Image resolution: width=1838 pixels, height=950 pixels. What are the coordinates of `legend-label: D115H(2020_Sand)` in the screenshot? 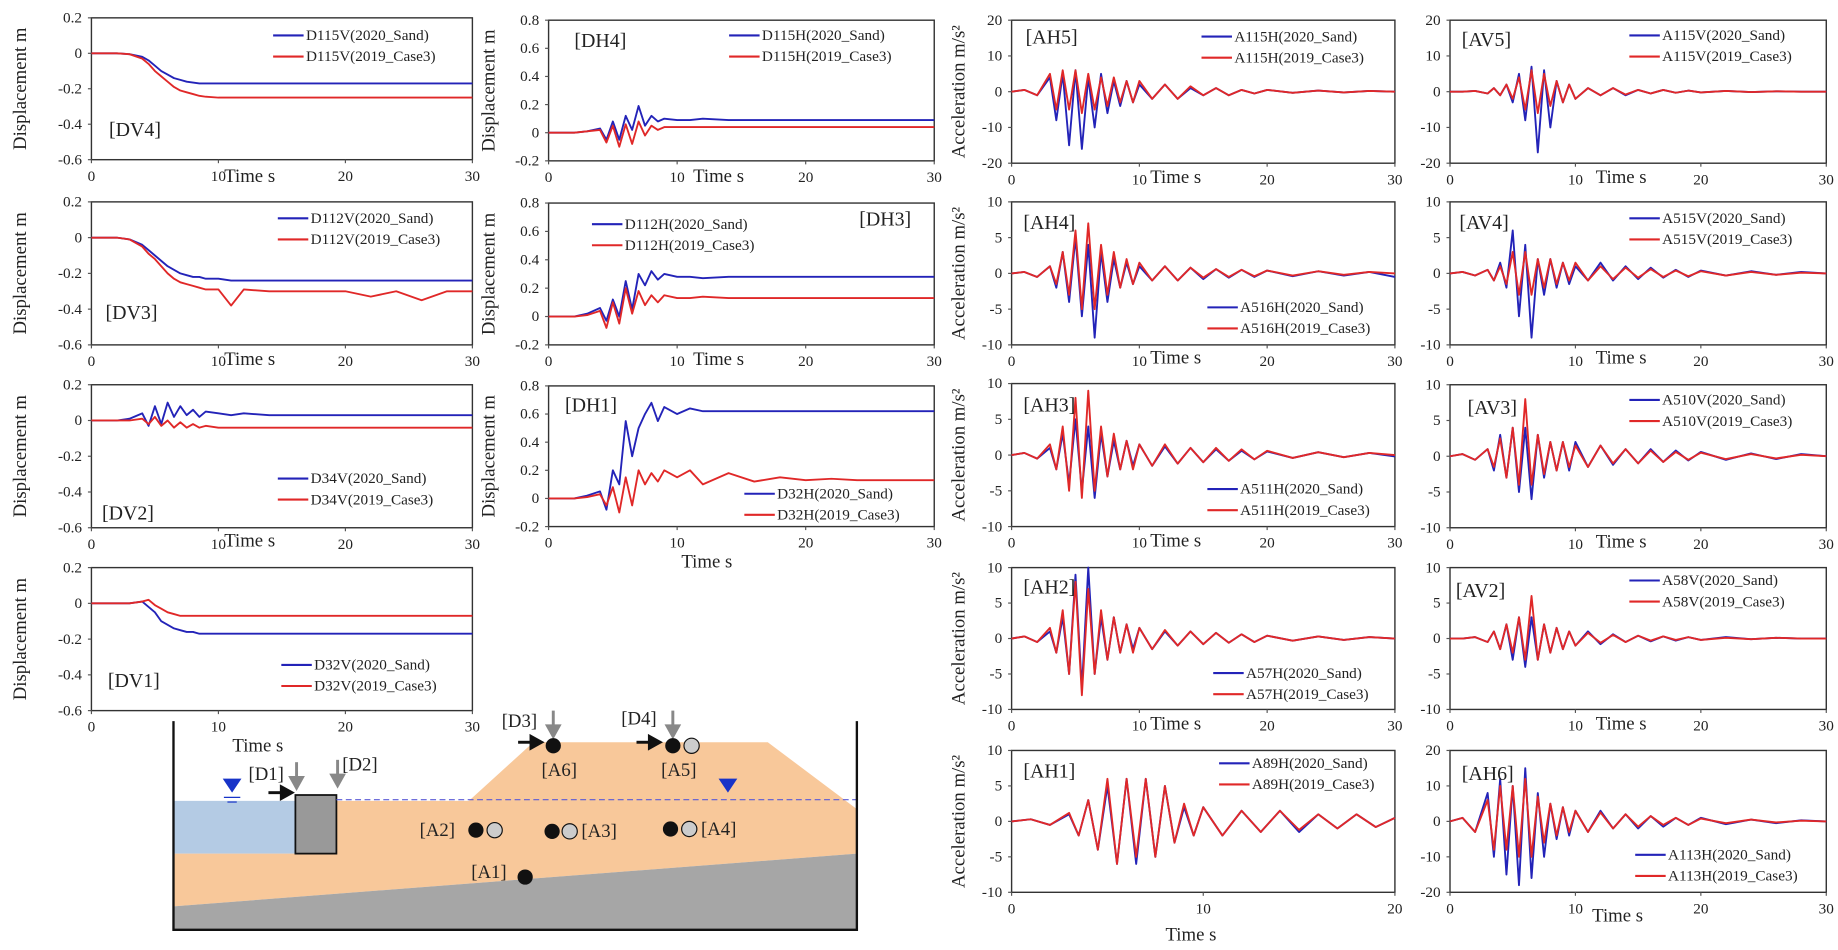 It's located at (823, 35).